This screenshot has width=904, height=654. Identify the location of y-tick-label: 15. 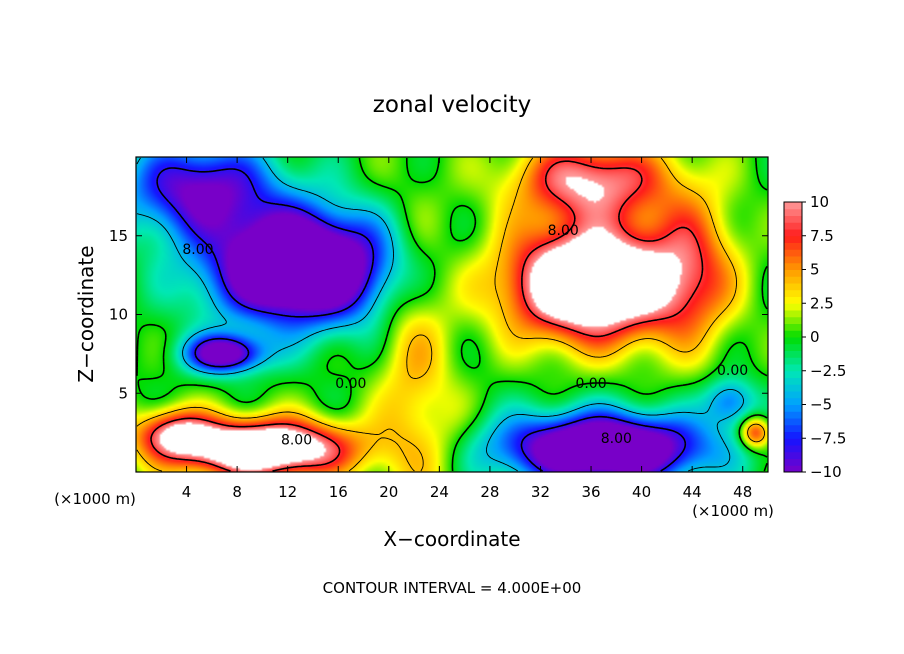
(118, 236).